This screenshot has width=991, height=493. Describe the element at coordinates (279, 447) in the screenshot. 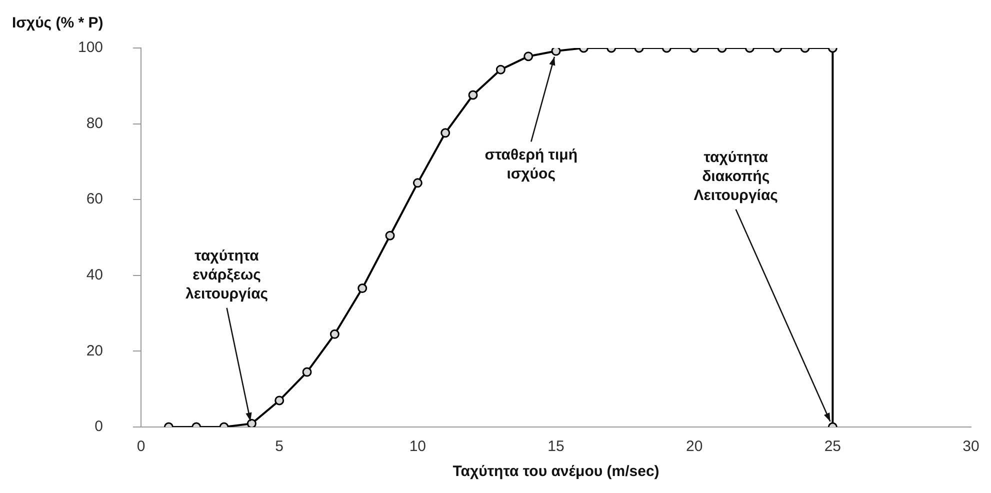

I see `x-tick-label: 5` at that location.